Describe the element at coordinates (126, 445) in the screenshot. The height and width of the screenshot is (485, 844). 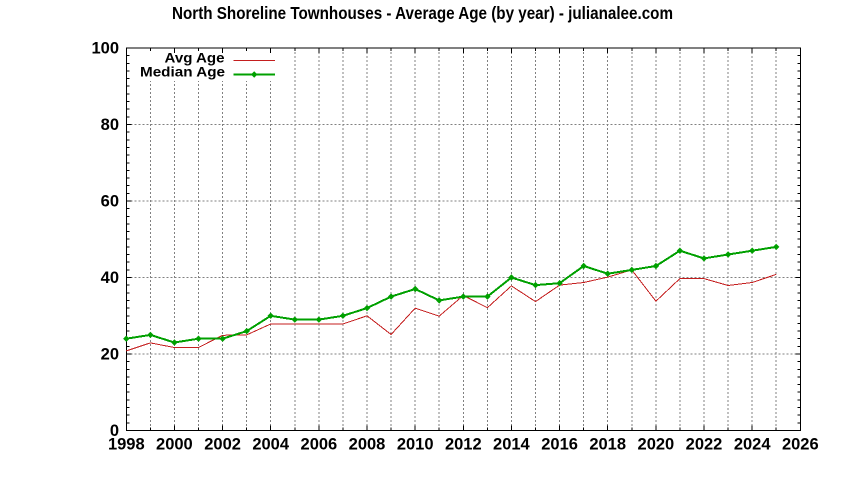
I see `svg-text: 1998` at that location.